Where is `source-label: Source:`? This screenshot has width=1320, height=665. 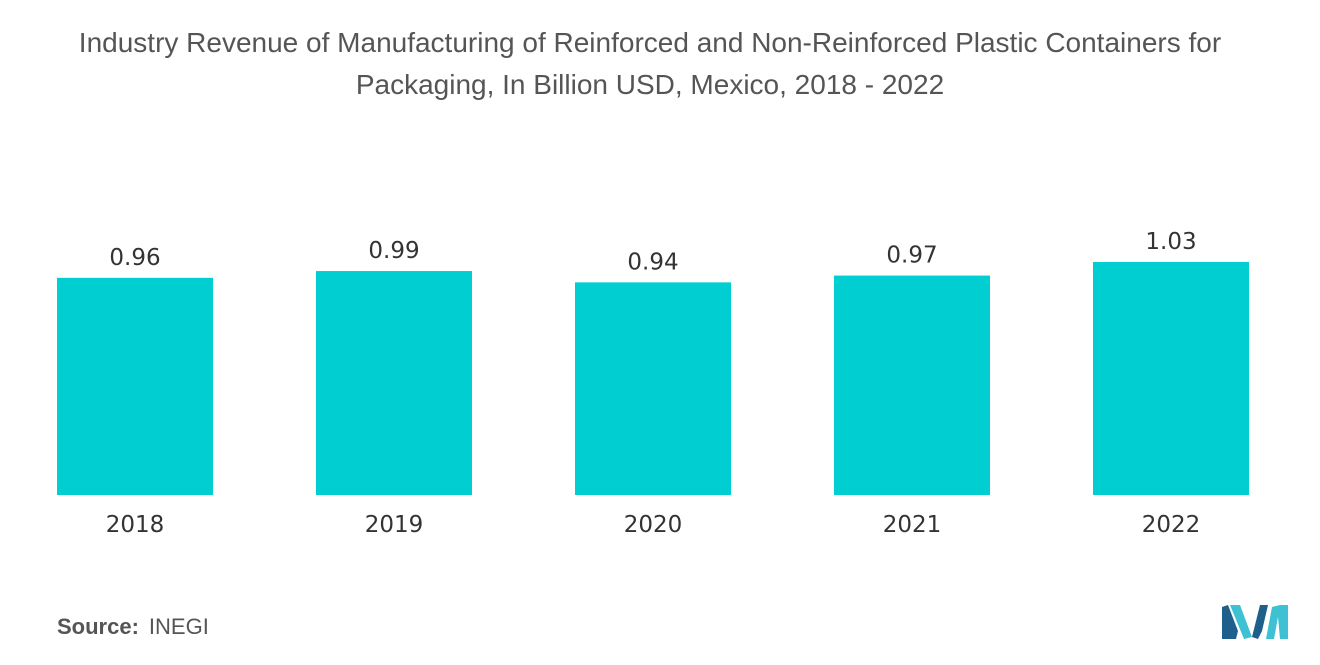
source-label: Source: is located at coordinates (98, 626).